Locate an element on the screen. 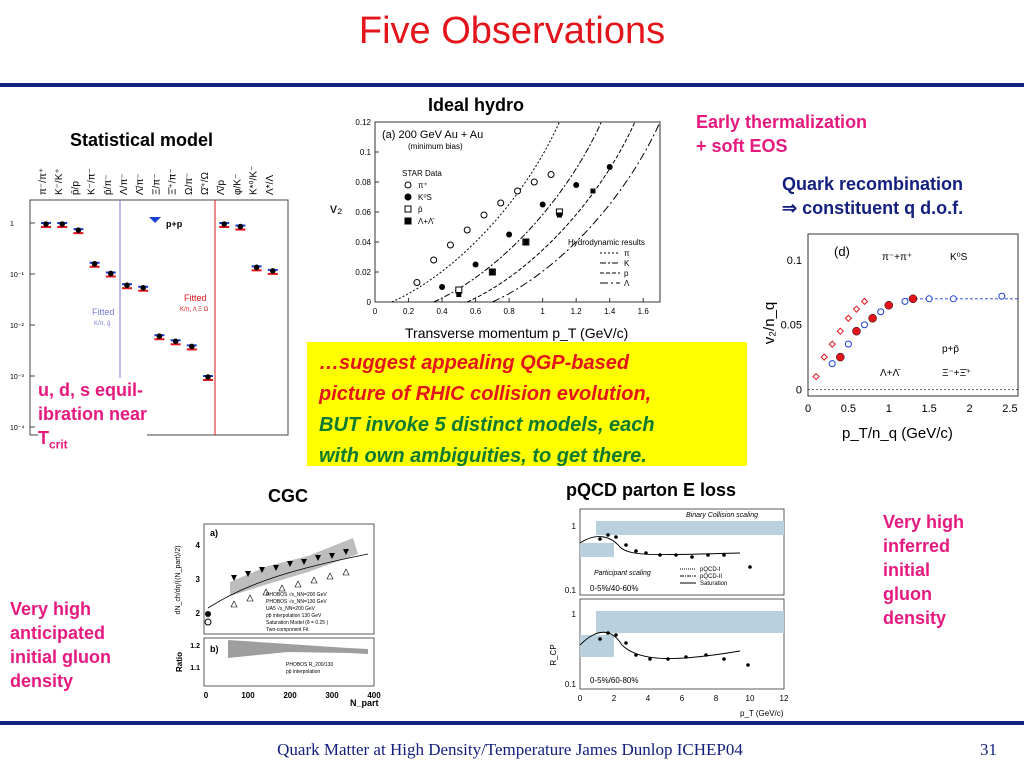 The width and height of the screenshot is (1024, 768). pqcd-x-tick: 6 is located at coordinates (682, 698).